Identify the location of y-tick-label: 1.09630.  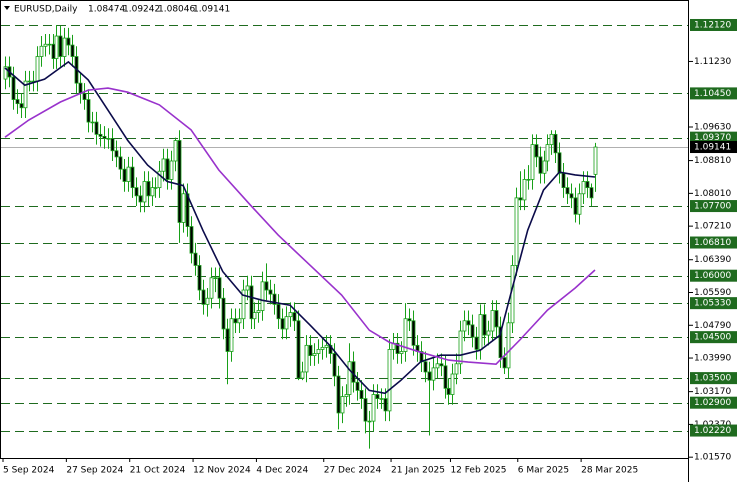
(712, 127).